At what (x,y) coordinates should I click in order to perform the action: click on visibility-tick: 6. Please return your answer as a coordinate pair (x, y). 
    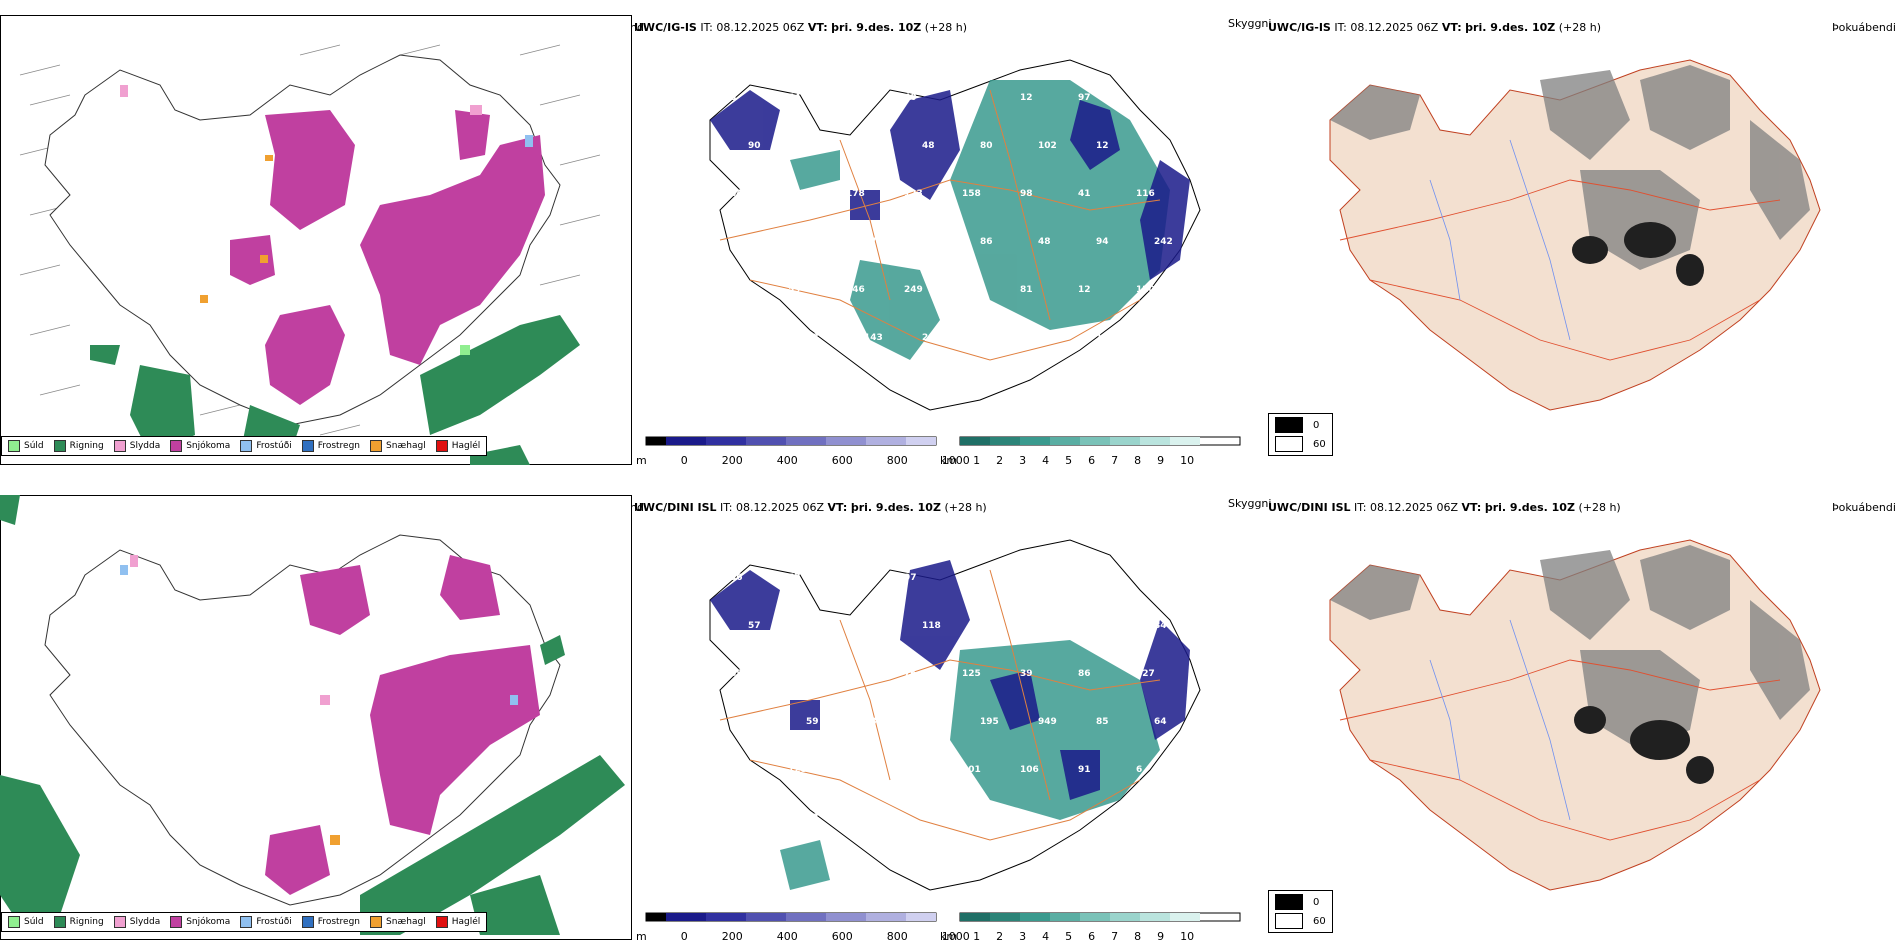
    Looking at the image, I should click on (1092, 936).